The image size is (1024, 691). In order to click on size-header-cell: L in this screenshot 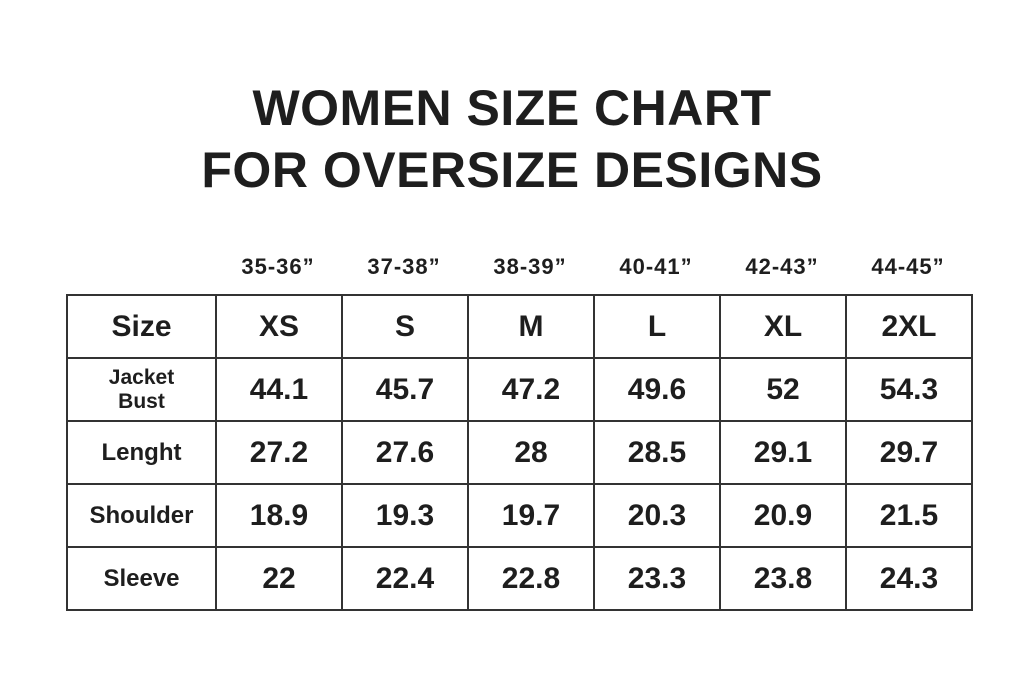, I will do `click(657, 326)`.